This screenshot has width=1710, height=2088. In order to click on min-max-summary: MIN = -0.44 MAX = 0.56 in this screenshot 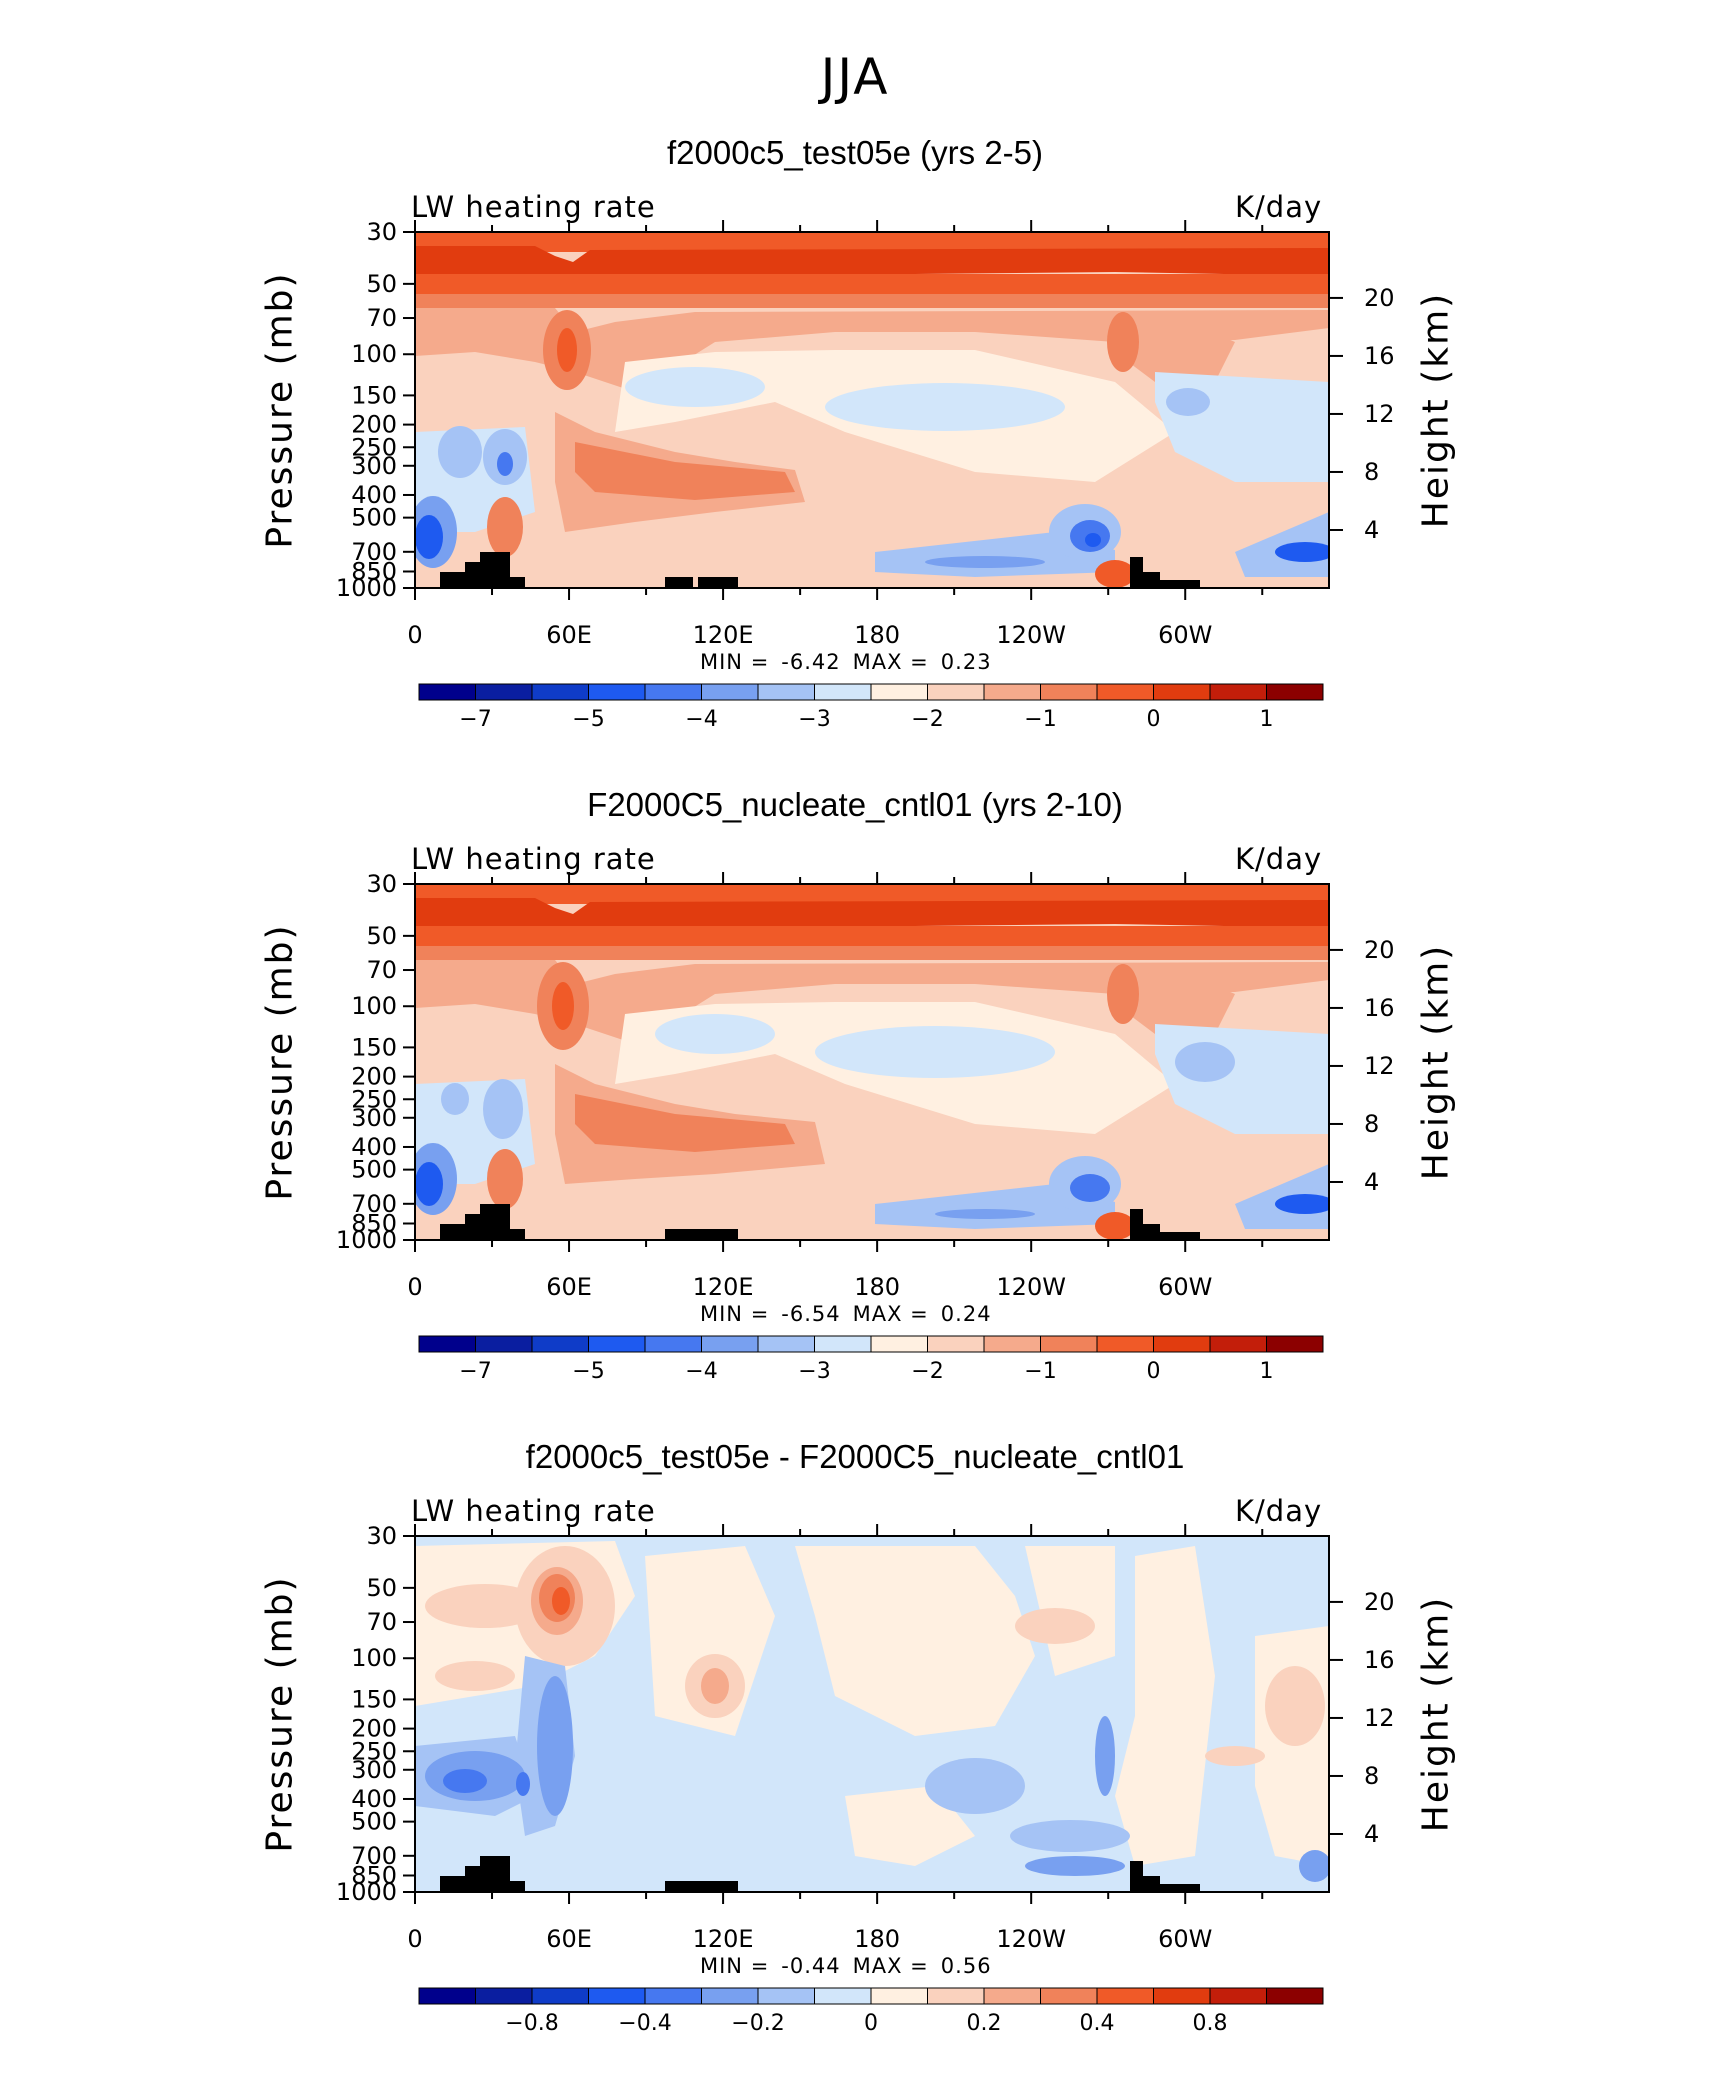, I will do `click(852, 1966)`.